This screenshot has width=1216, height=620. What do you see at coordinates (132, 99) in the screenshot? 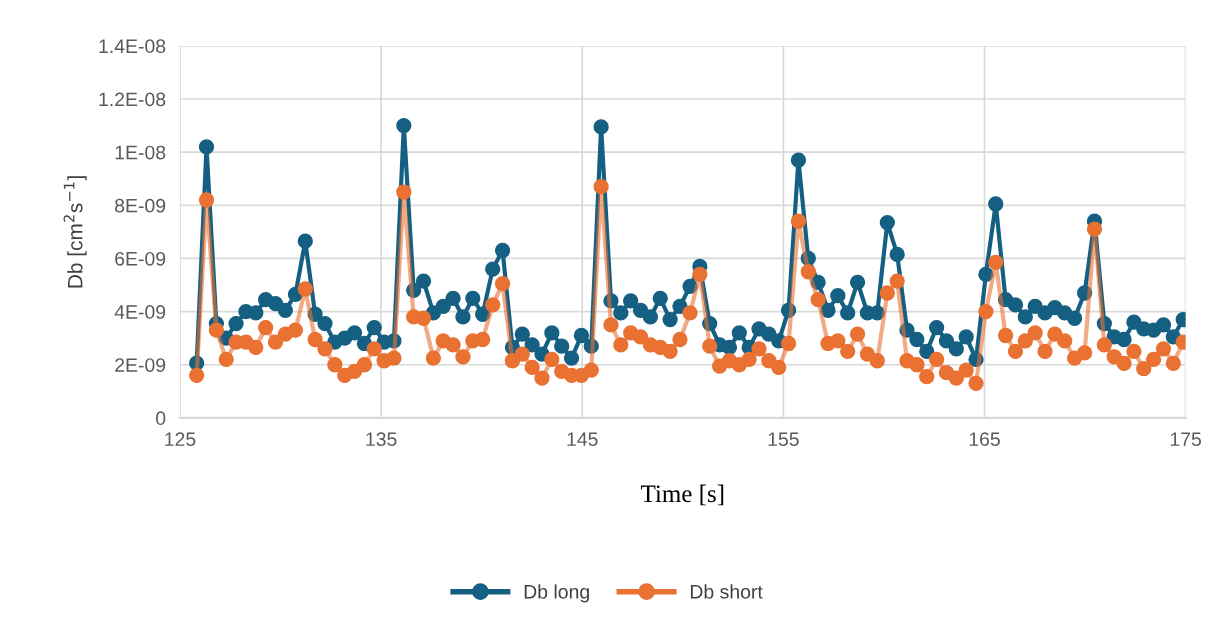
I see `y-tick-label: 1.2E-08` at bounding box center [132, 99].